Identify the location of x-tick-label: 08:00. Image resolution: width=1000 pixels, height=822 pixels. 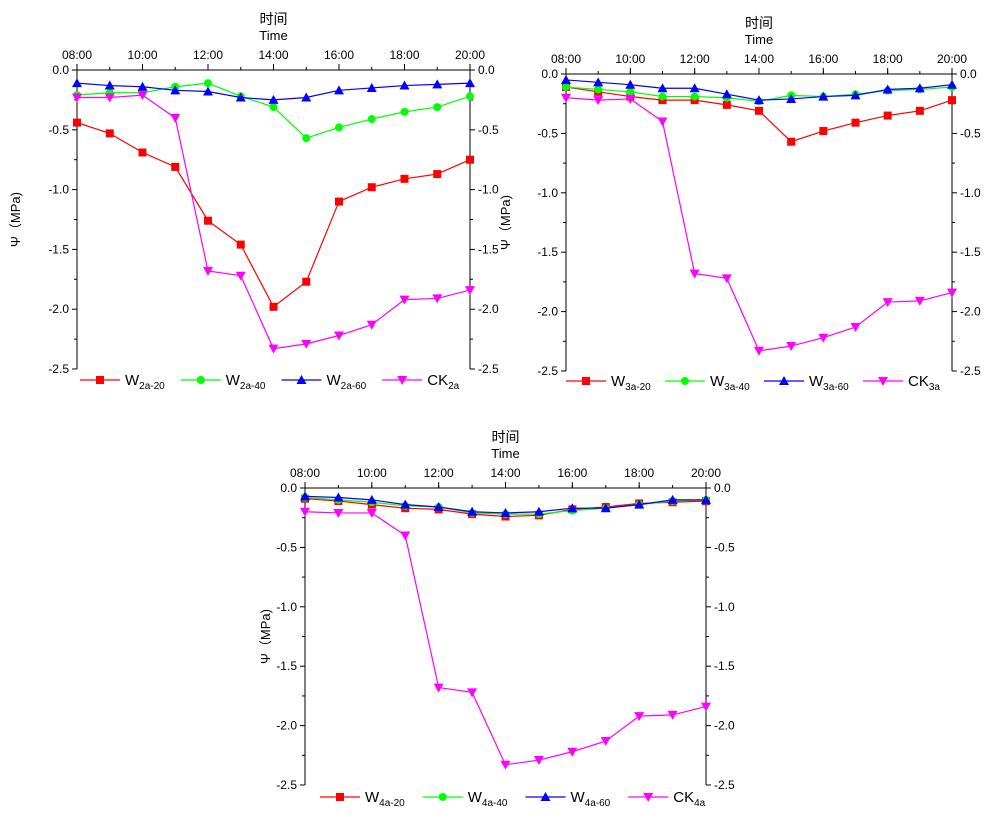
(305, 473).